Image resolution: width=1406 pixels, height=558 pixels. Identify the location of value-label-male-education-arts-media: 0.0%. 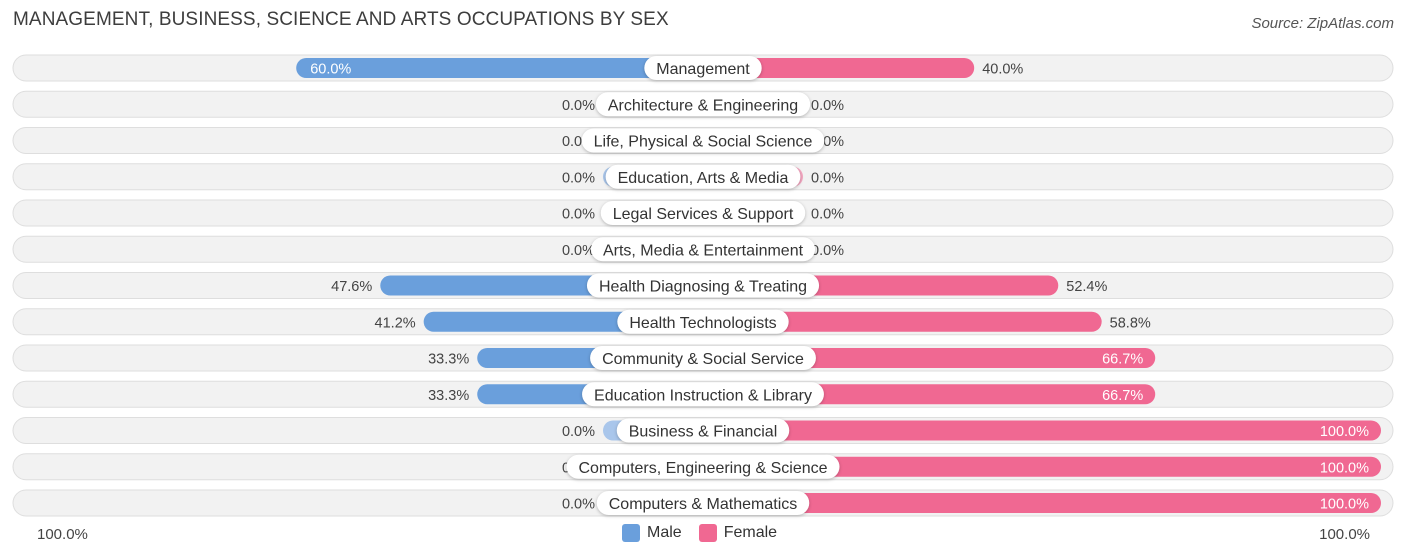
(578, 178).